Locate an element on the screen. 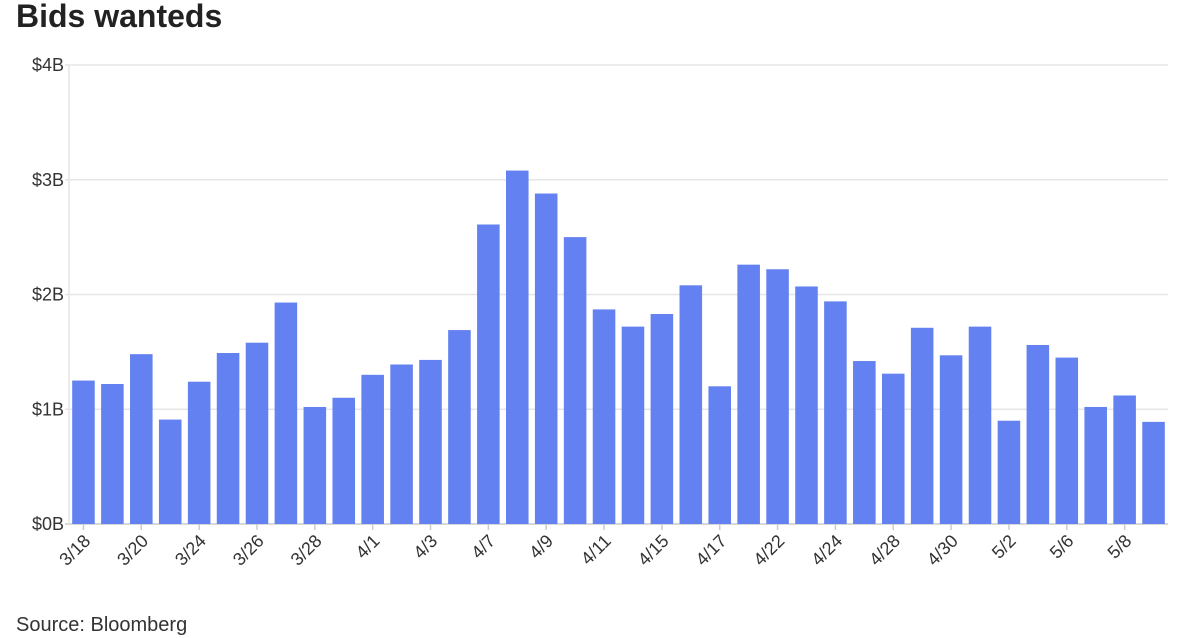 The image size is (1200, 638). source-note: Source: Bloomberg is located at coordinates (102, 625).